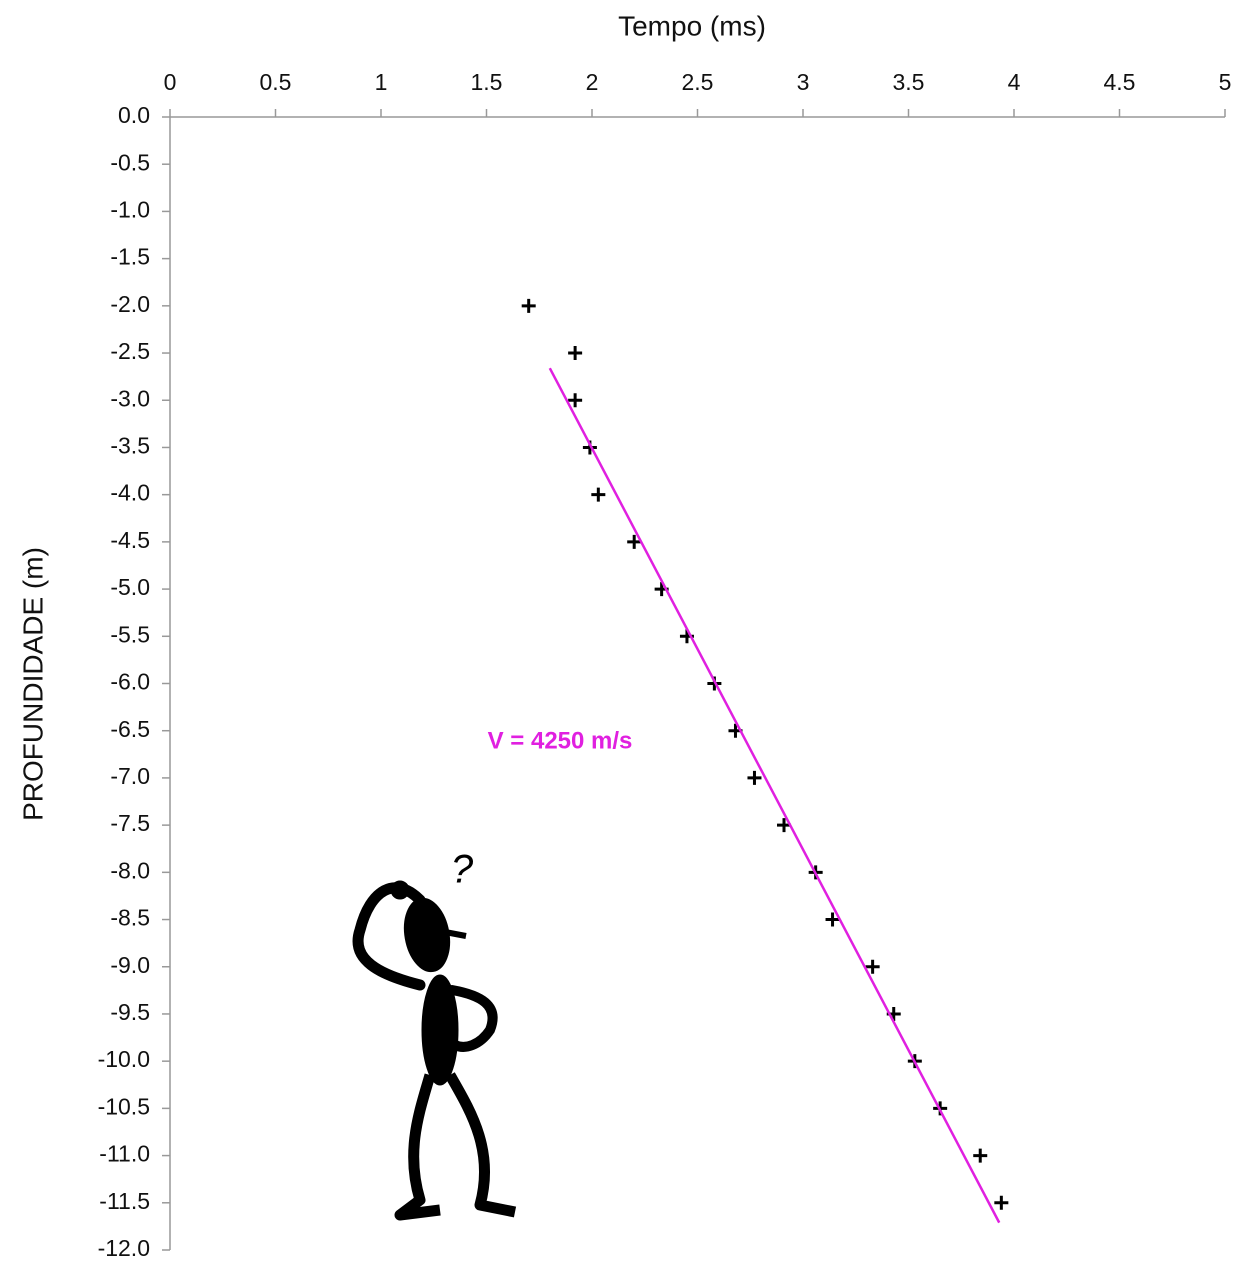 The height and width of the screenshot is (1272, 1242). What do you see at coordinates (130, 870) in the screenshot?
I see `y-tick-label: -8.0` at bounding box center [130, 870].